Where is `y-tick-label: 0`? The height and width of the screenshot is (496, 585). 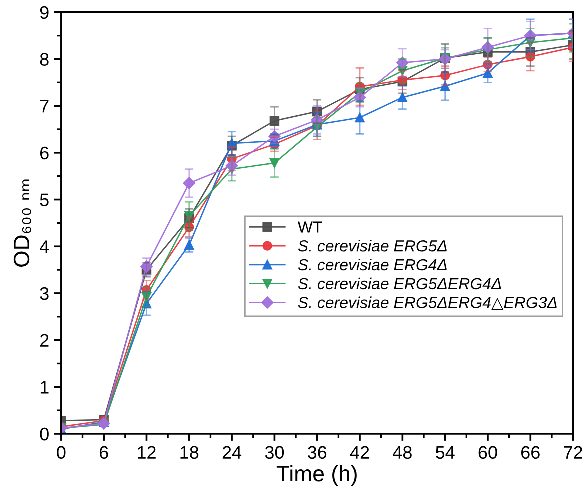 y-tick-label: 0 is located at coordinates (44, 434).